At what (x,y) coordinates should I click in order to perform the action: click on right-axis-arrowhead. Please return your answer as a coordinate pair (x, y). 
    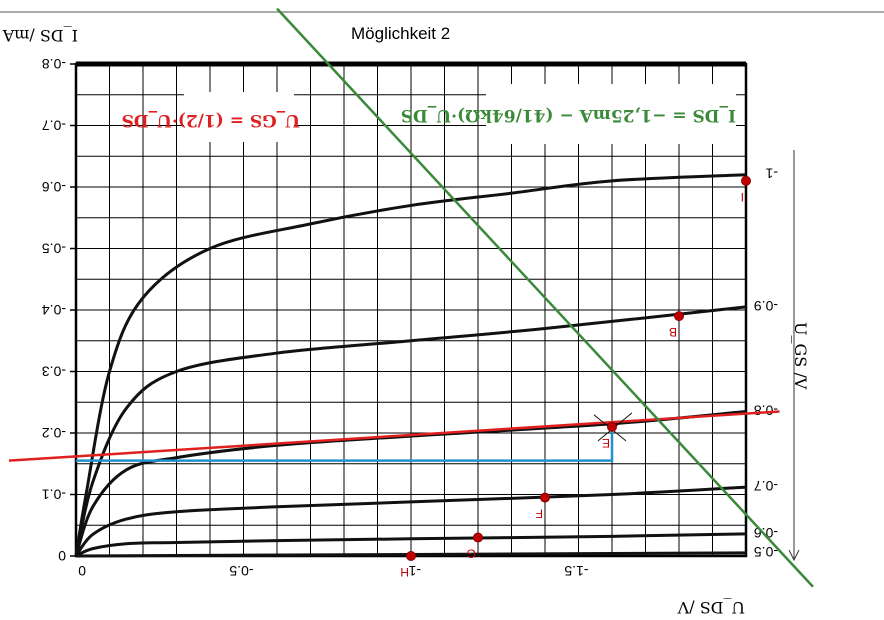
    Looking at the image, I should click on (794, 555).